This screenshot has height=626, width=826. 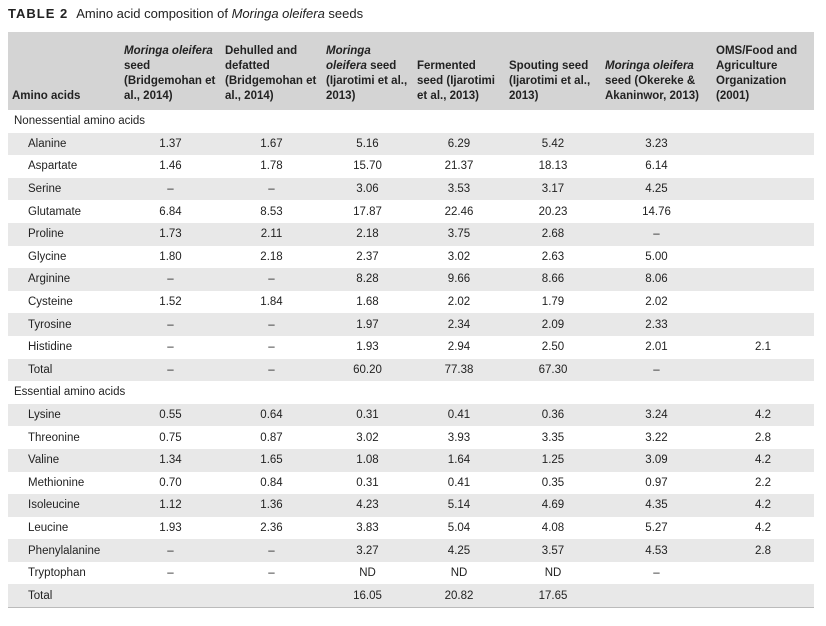 I want to click on value-cell: 0.41, so click(x=459, y=482).